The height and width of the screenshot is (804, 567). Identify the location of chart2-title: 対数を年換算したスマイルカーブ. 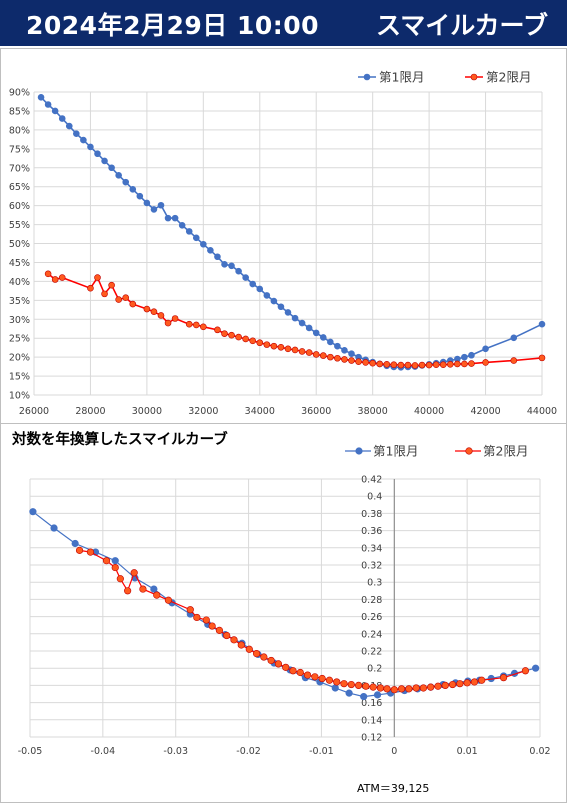
(119, 439).